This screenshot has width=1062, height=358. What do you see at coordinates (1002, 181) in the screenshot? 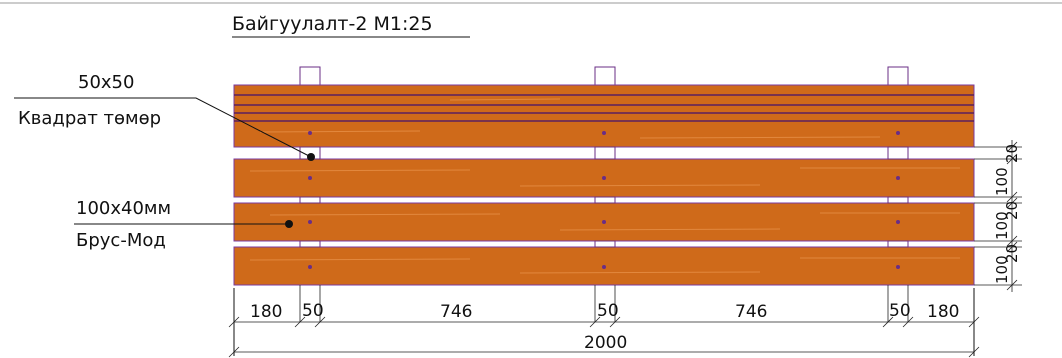
I see `dim-plank-2: 100` at bounding box center [1002, 181].